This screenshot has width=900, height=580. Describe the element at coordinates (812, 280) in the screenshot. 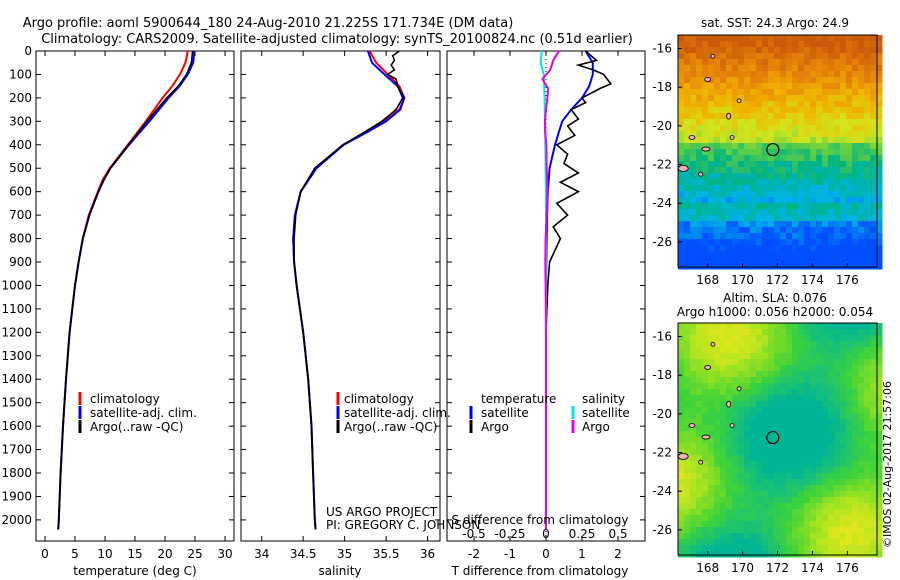

I see `map-x-tick-label: 174` at that location.